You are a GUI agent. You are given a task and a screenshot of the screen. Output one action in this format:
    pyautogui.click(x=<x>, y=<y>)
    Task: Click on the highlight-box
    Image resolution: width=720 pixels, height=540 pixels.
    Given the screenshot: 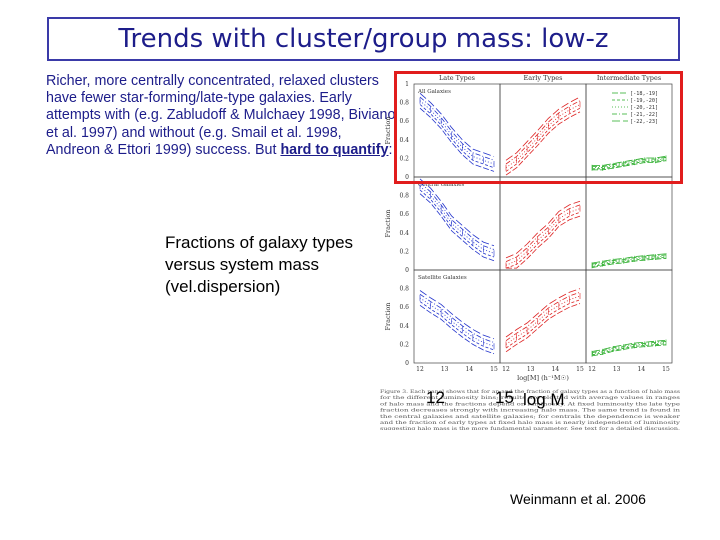 What is the action you would take?
    pyautogui.click(x=538, y=127)
    